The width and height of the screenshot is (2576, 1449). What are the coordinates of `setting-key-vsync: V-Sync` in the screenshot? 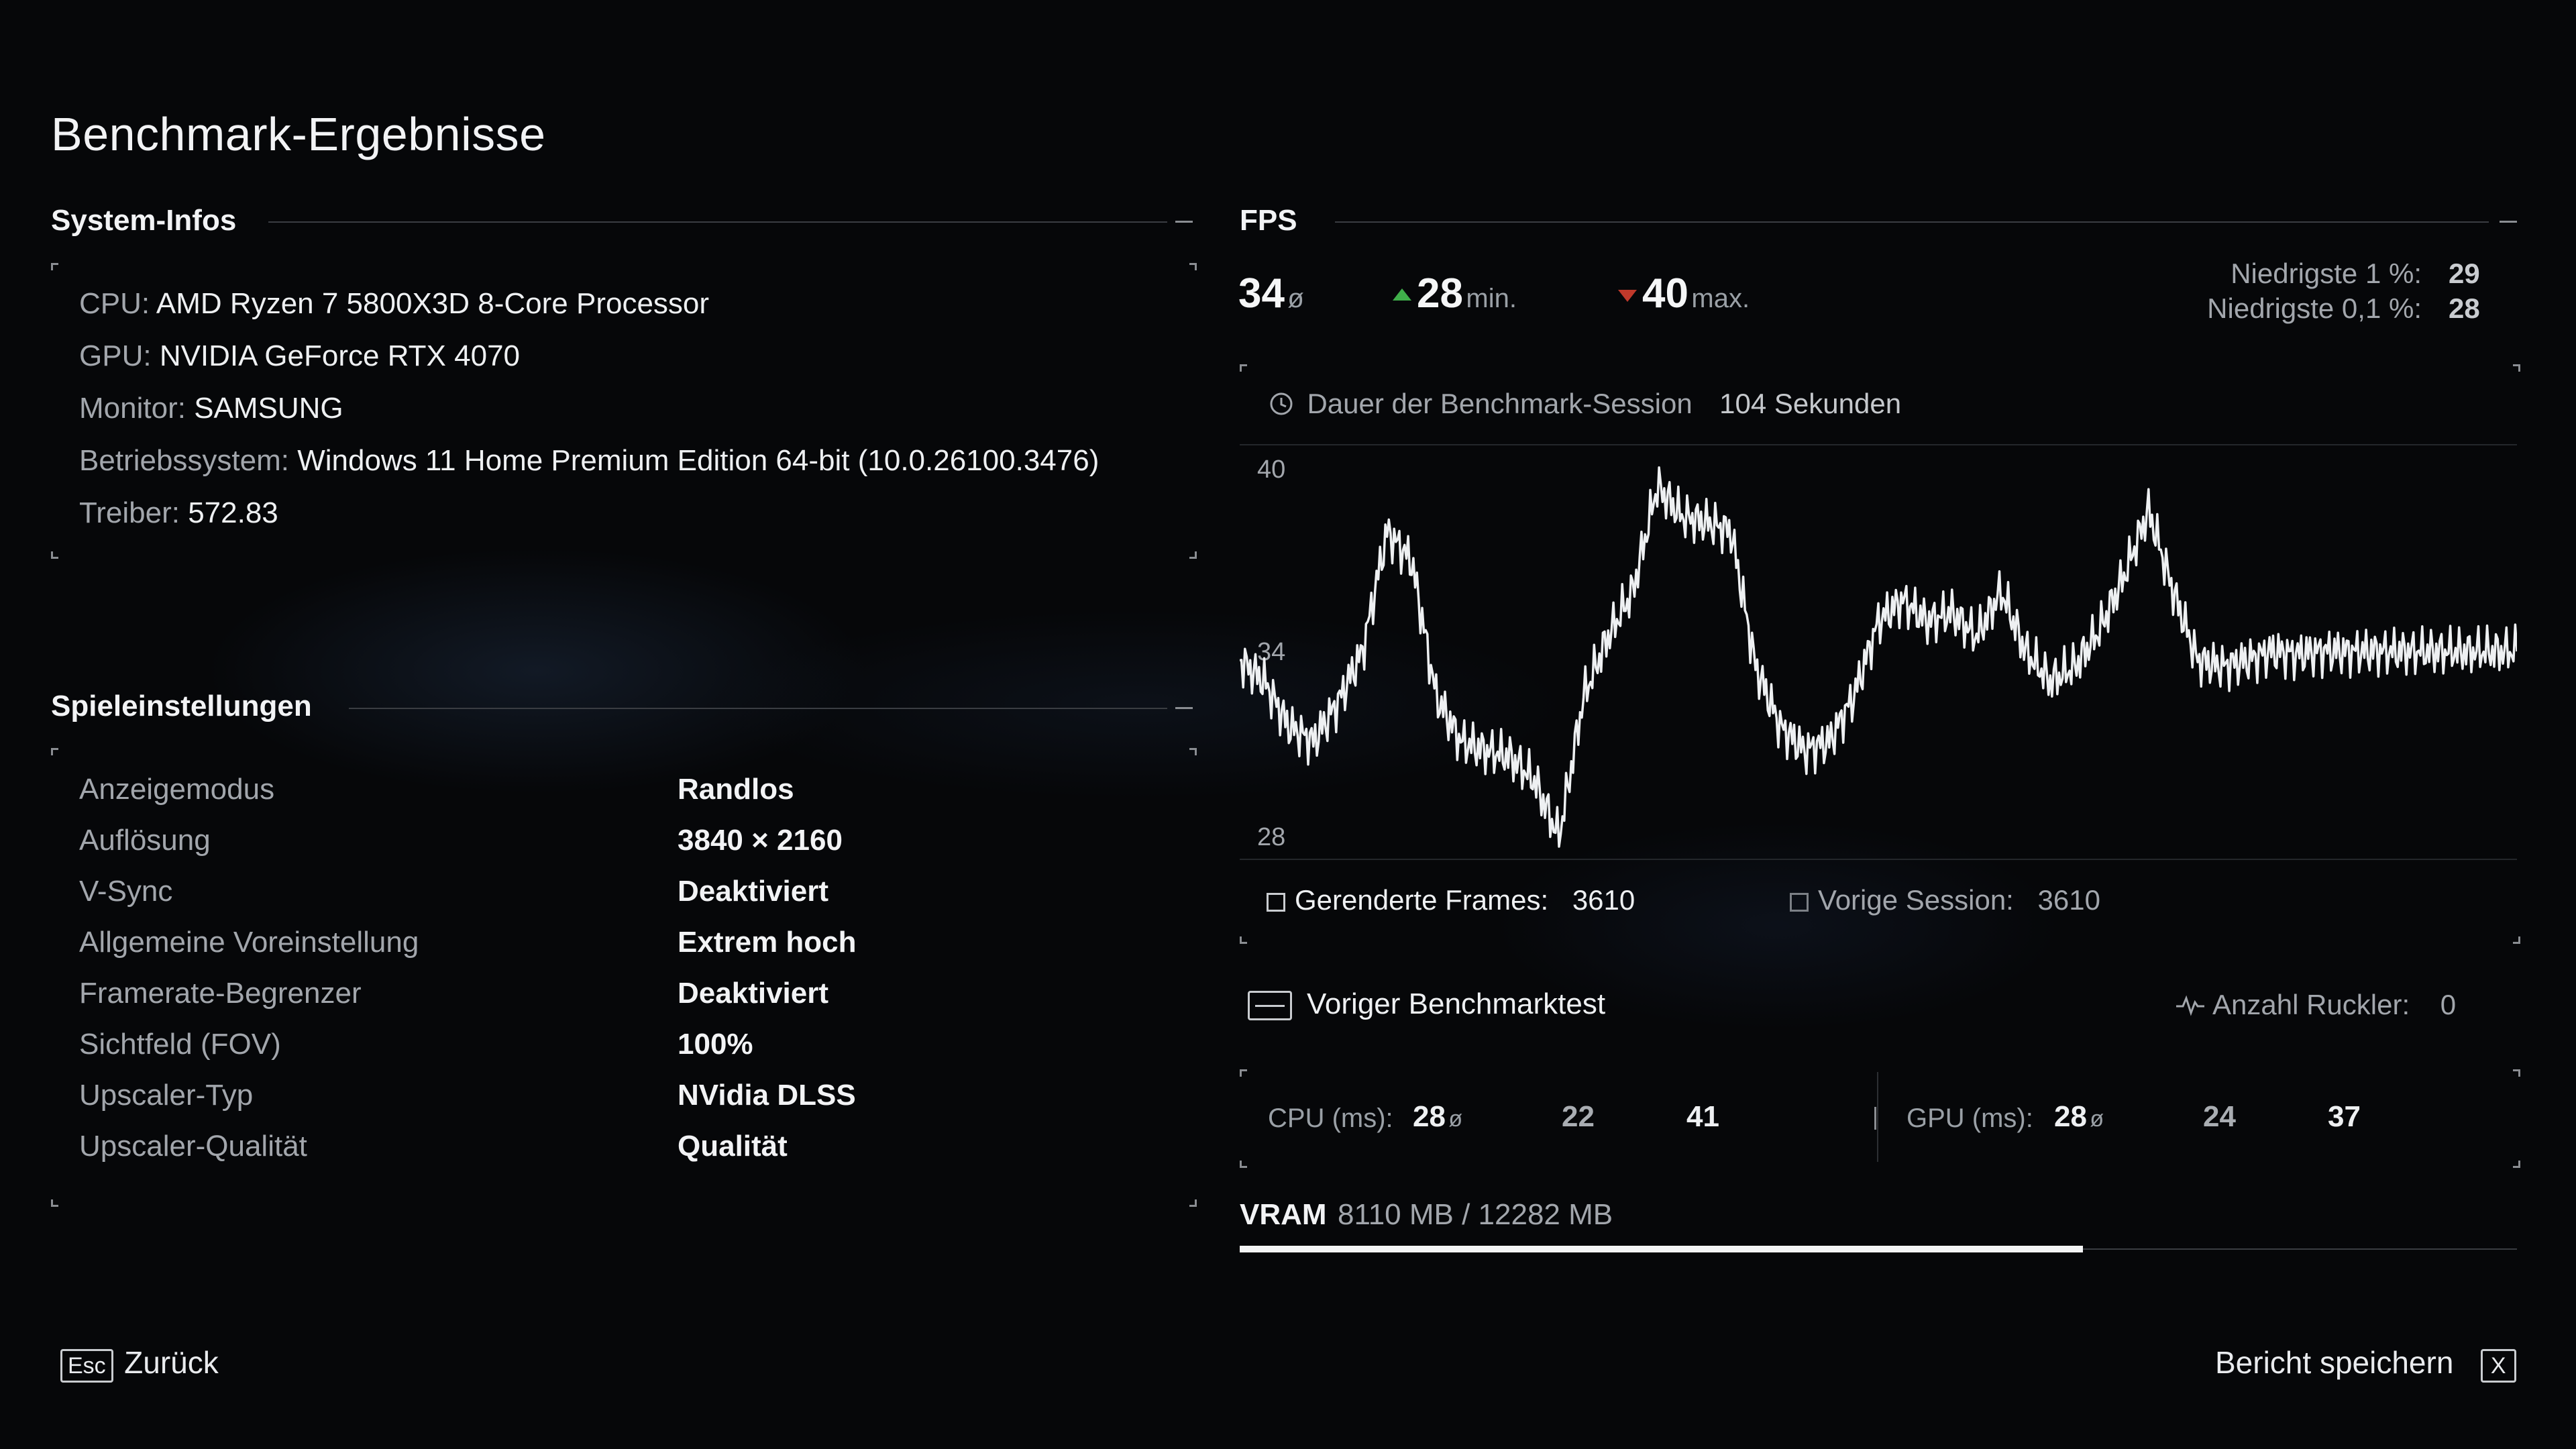 It's located at (126, 891).